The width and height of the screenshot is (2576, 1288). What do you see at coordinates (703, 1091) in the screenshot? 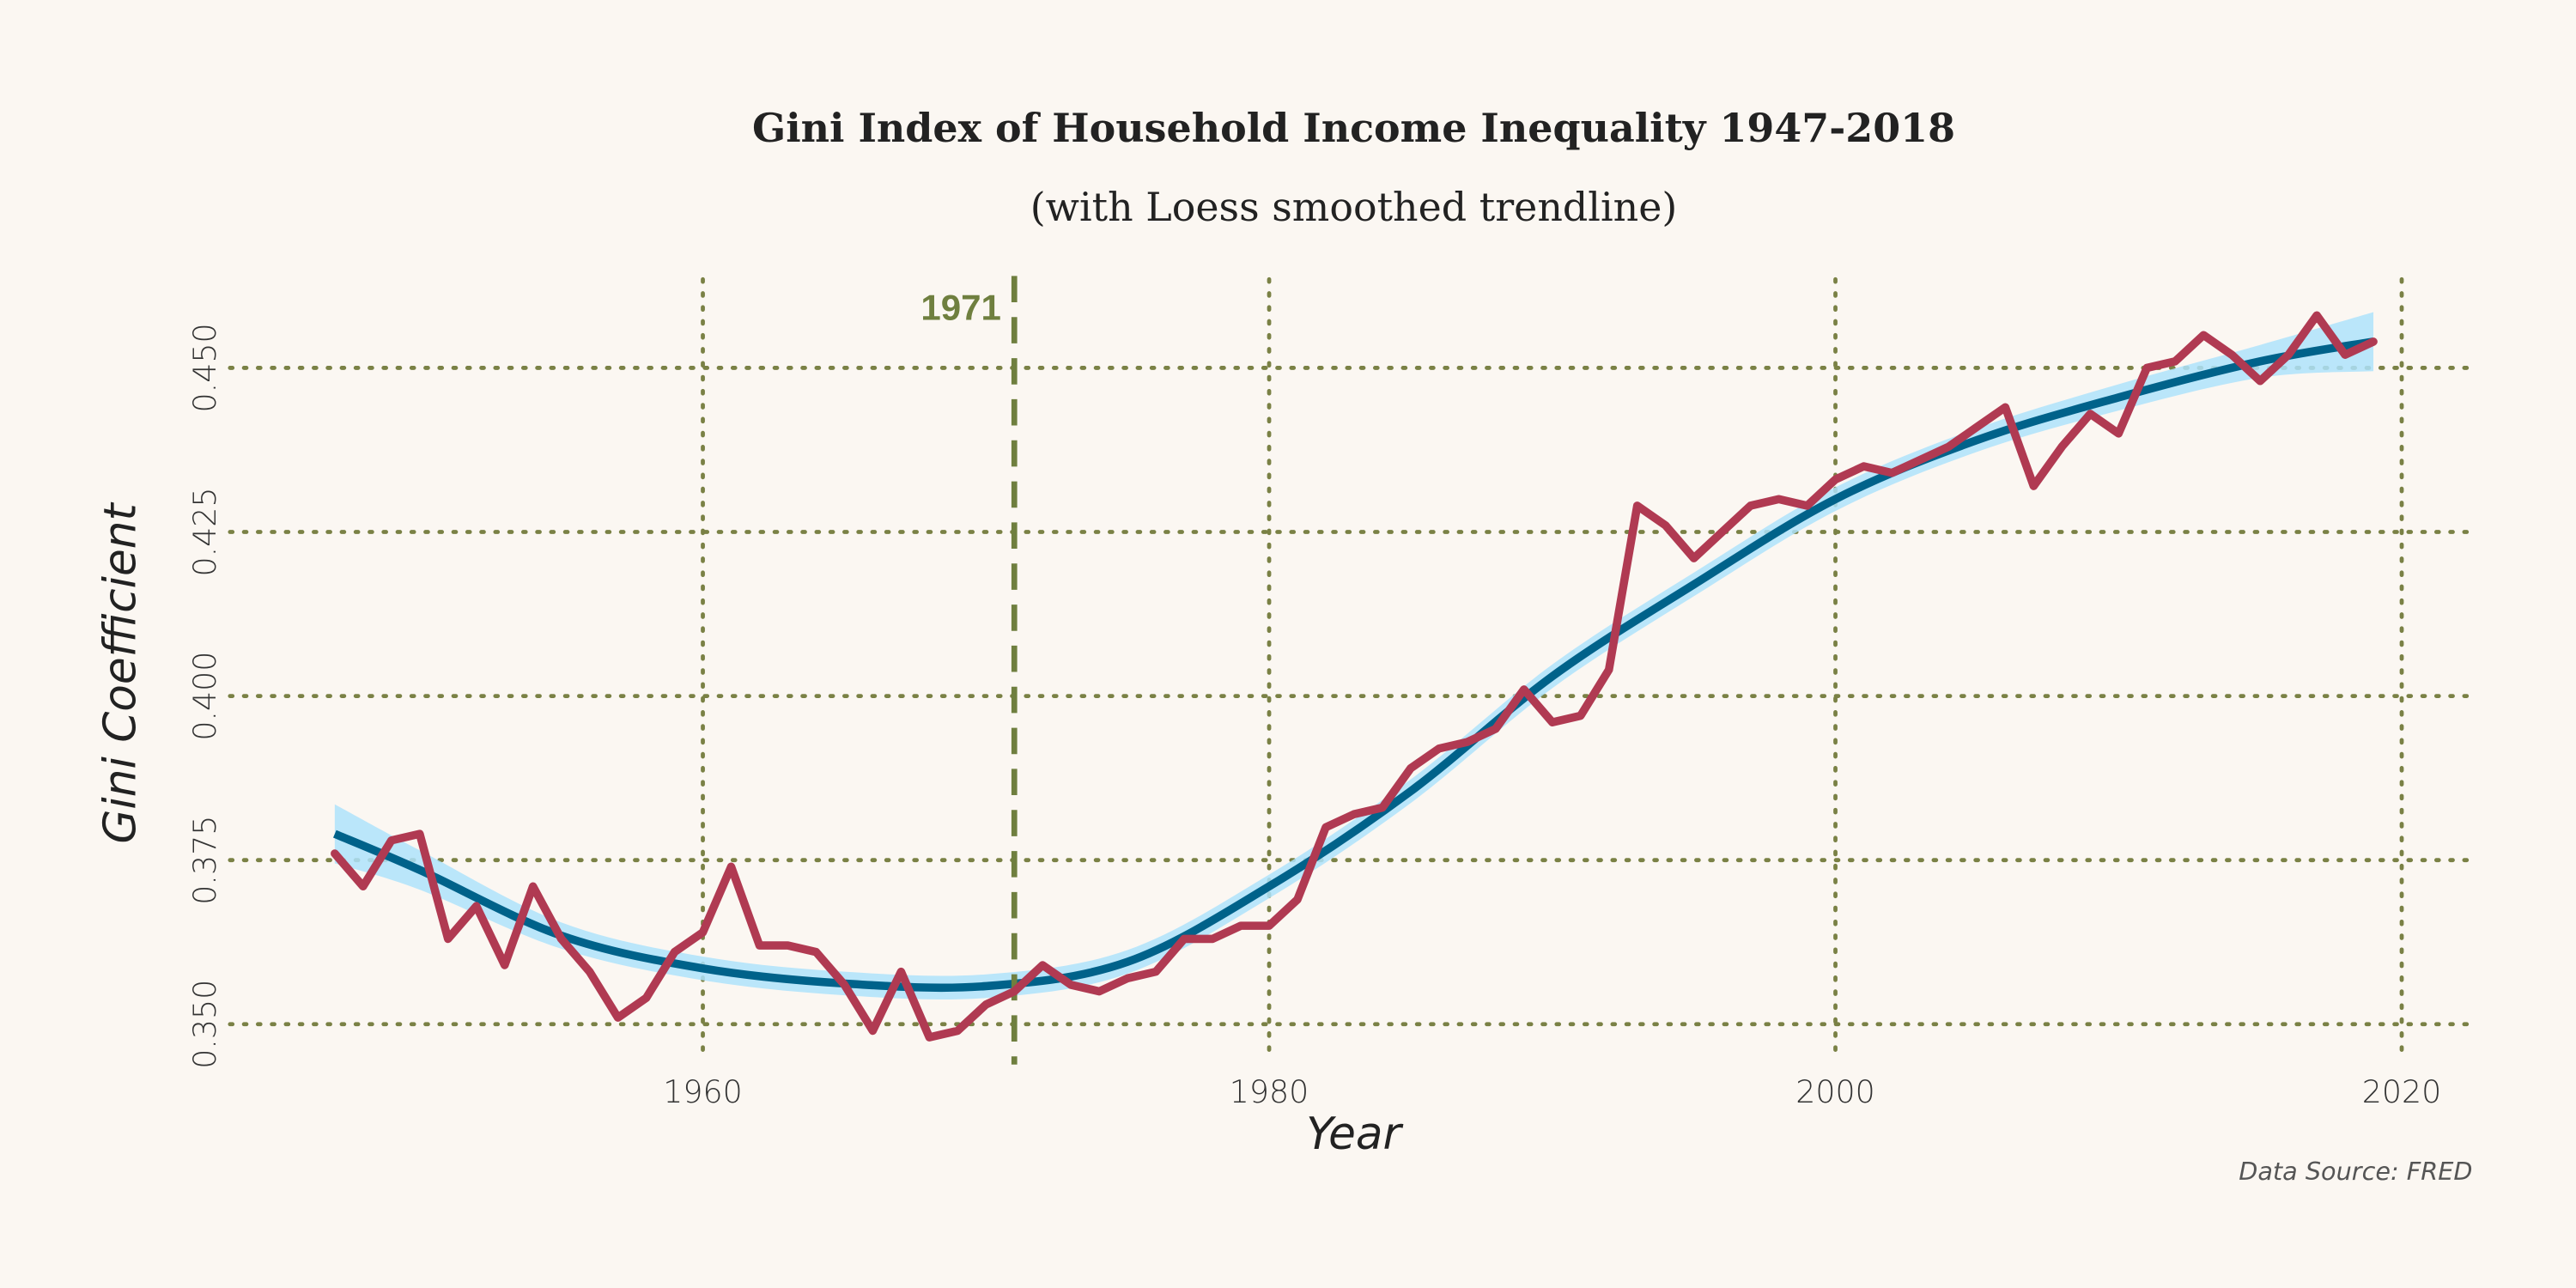
I see `x-tick-label: 1960` at bounding box center [703, 1091].